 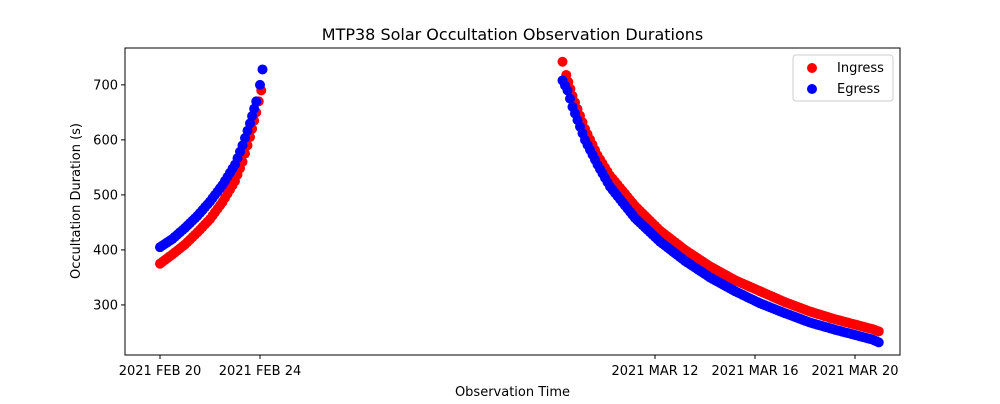 What do you see at coordinates (260, 371) in the screenshot?
I see `x-tick-label: 2021 FEB 24` at bounding box center [260, 371].